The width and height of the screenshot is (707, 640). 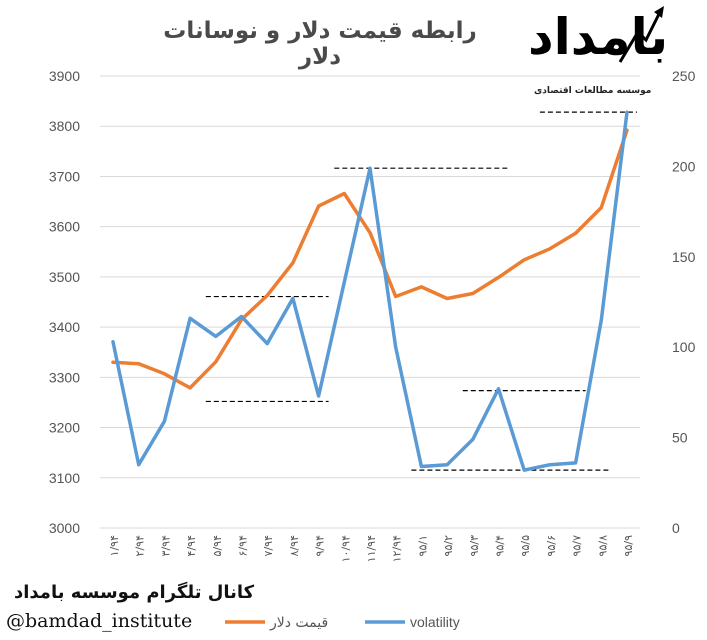 I want to click on category-tick-label: ۹۵/۸, so click(x=602, y=546).